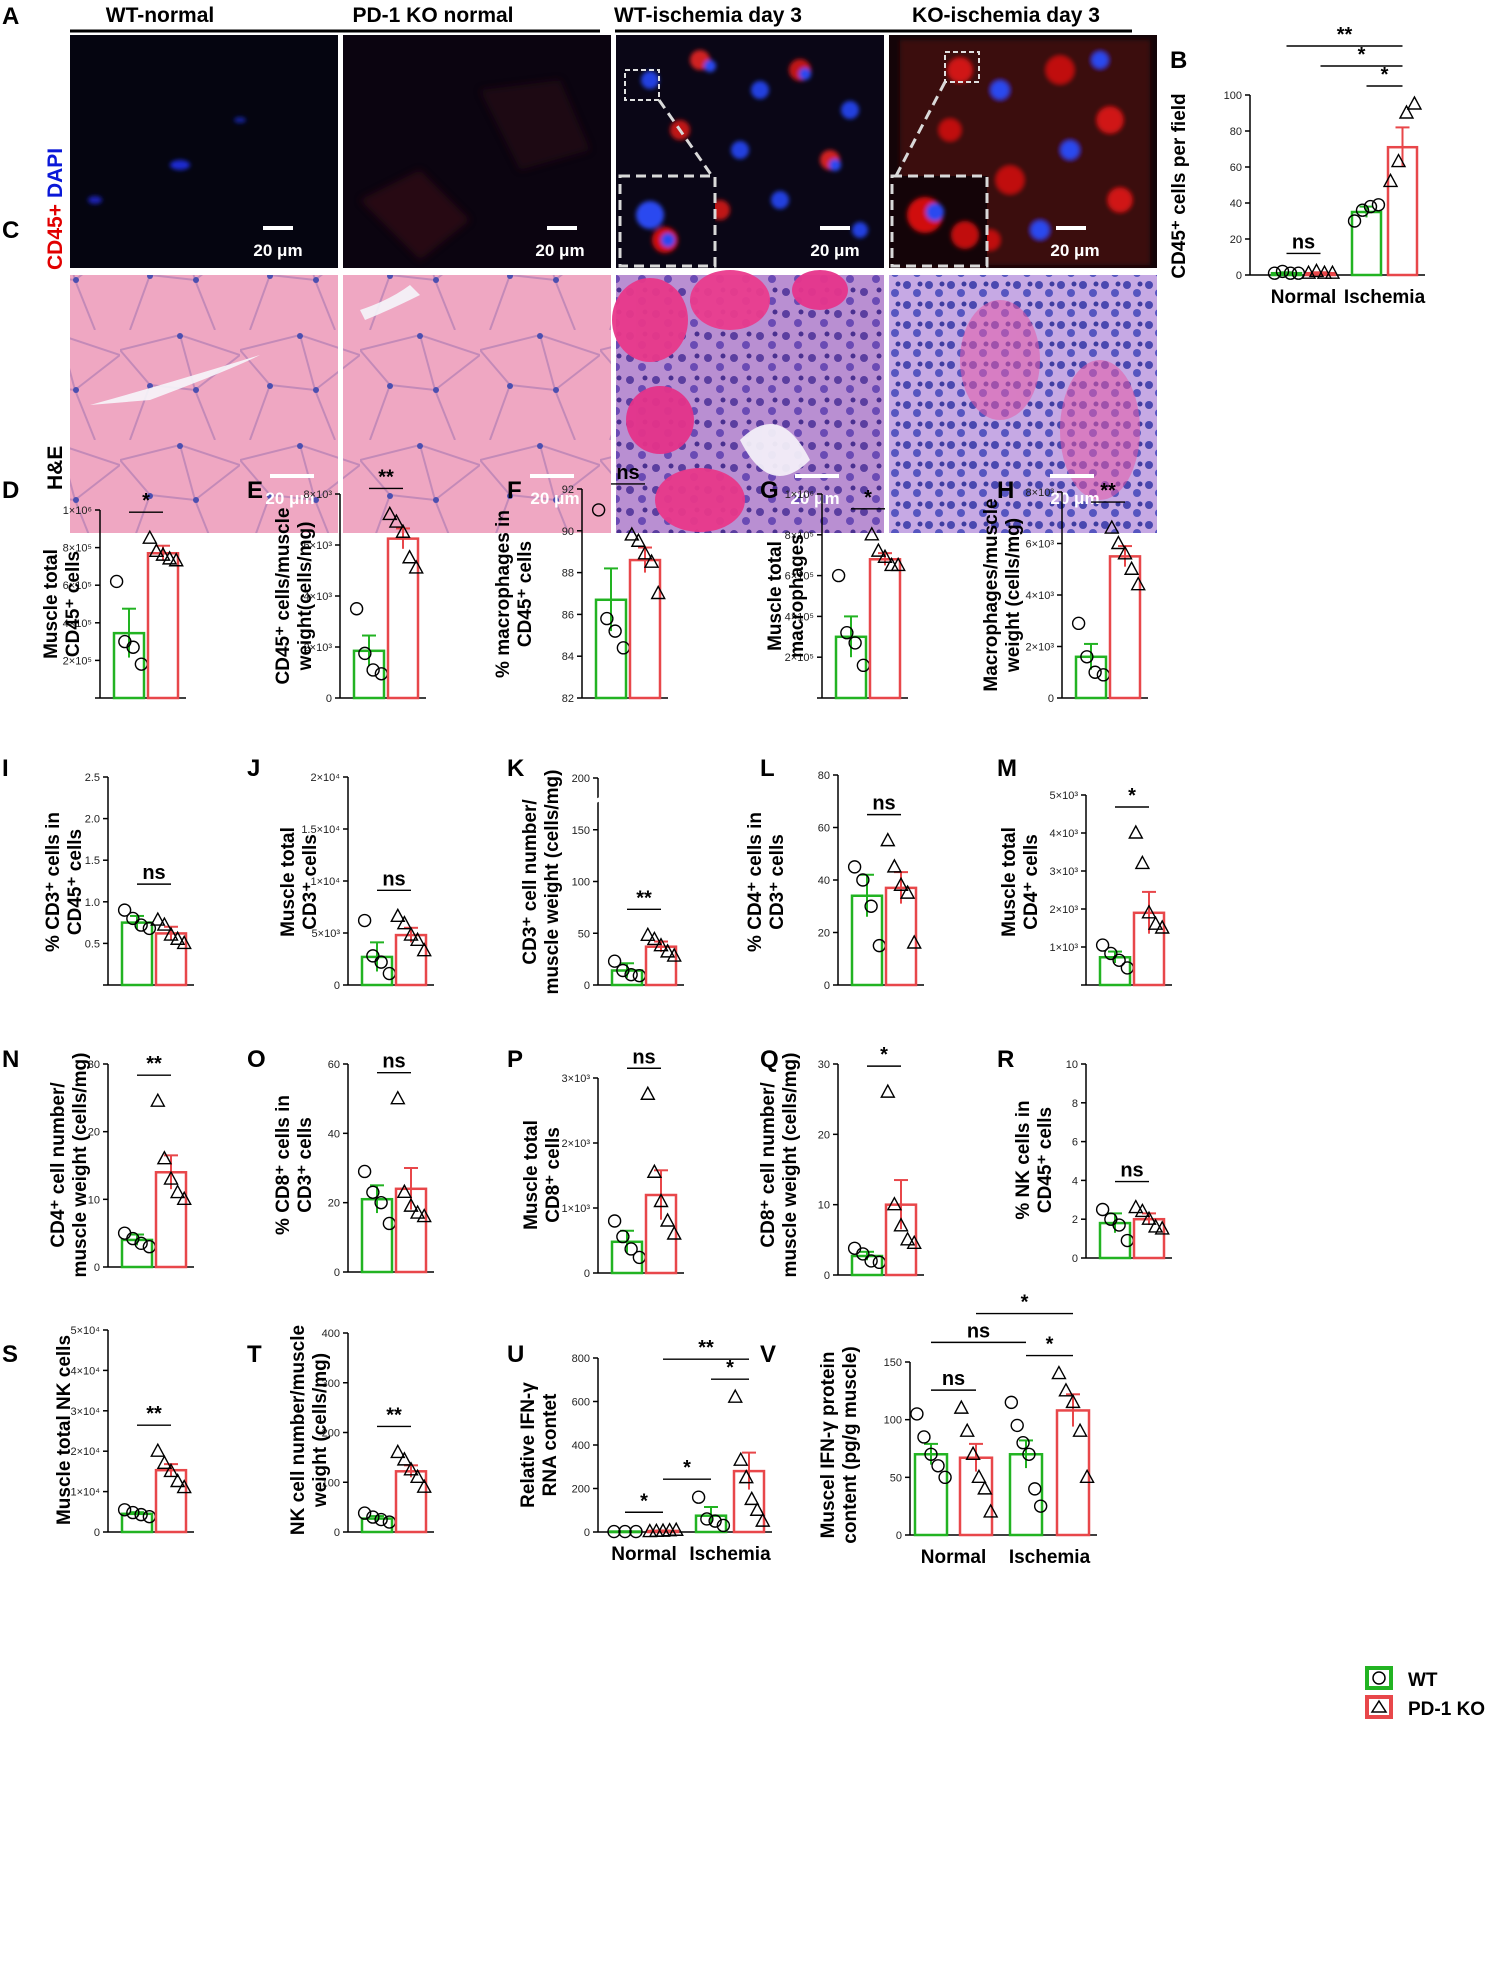  I want to click on tick-label: 200, so click(581, 779).